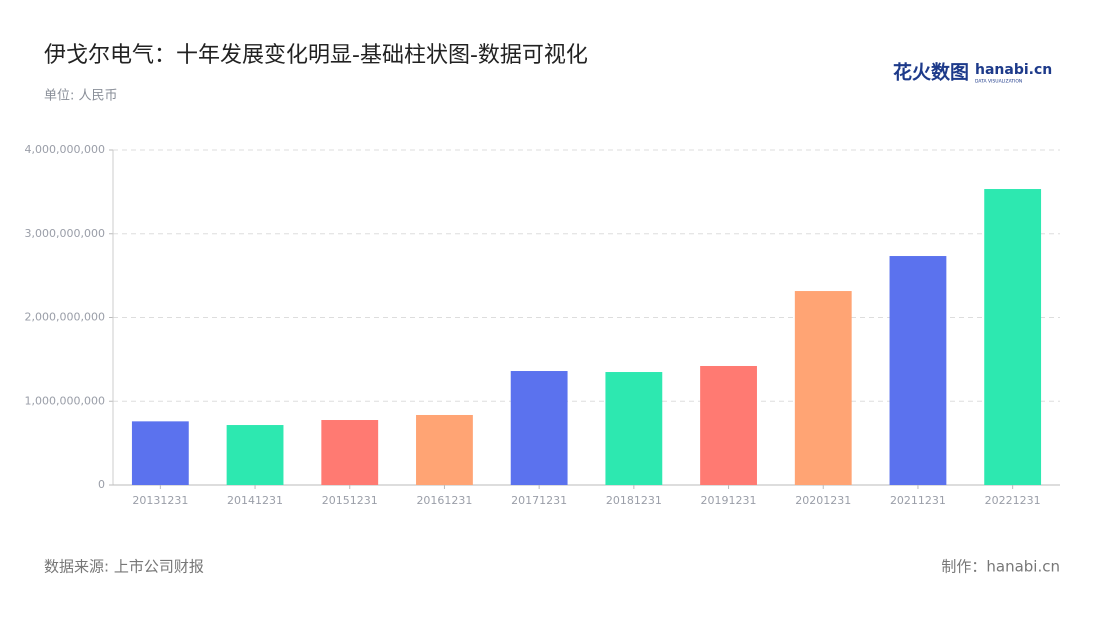  I want to click on chart-subtitle: 单位: 人民币, so click(81, 96).